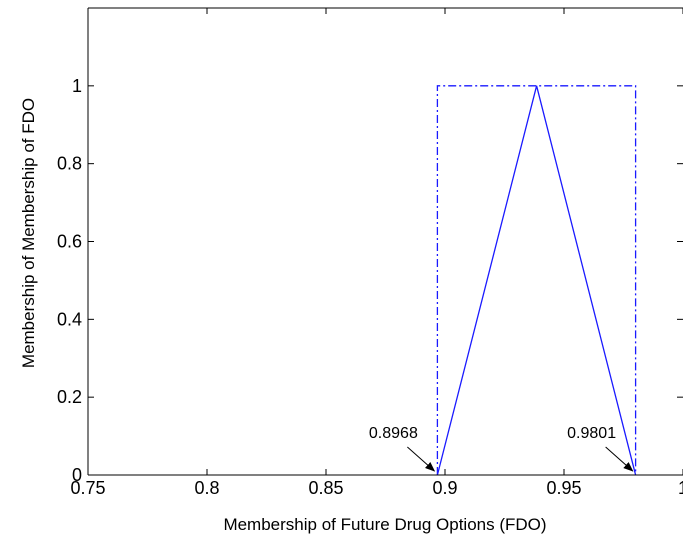 The image size is (683, 541). What do you see at coordinates (444, 488) in the screenshot?
I see `x-tick-label: 0.9` at bounding box center [444, 488].